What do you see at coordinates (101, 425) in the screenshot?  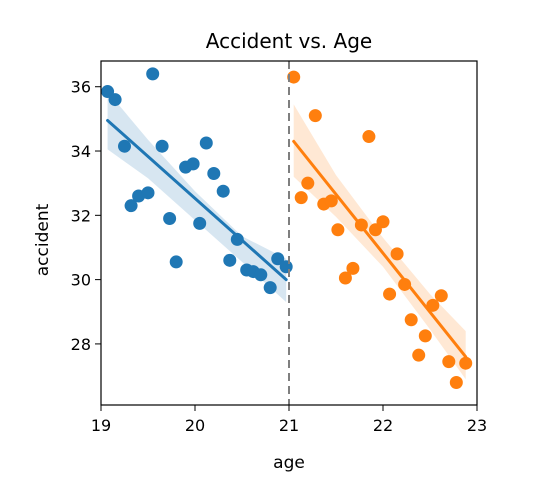 I see `x-tick-label: 19` at bounding box center [101, 425].